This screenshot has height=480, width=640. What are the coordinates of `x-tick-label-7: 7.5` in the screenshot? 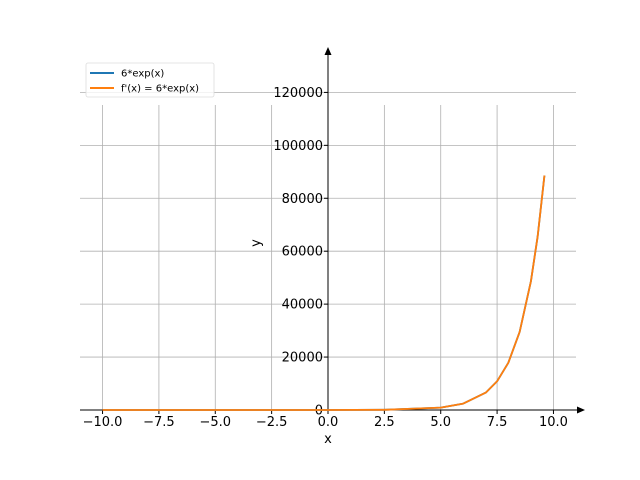 It's located at (497, 422).